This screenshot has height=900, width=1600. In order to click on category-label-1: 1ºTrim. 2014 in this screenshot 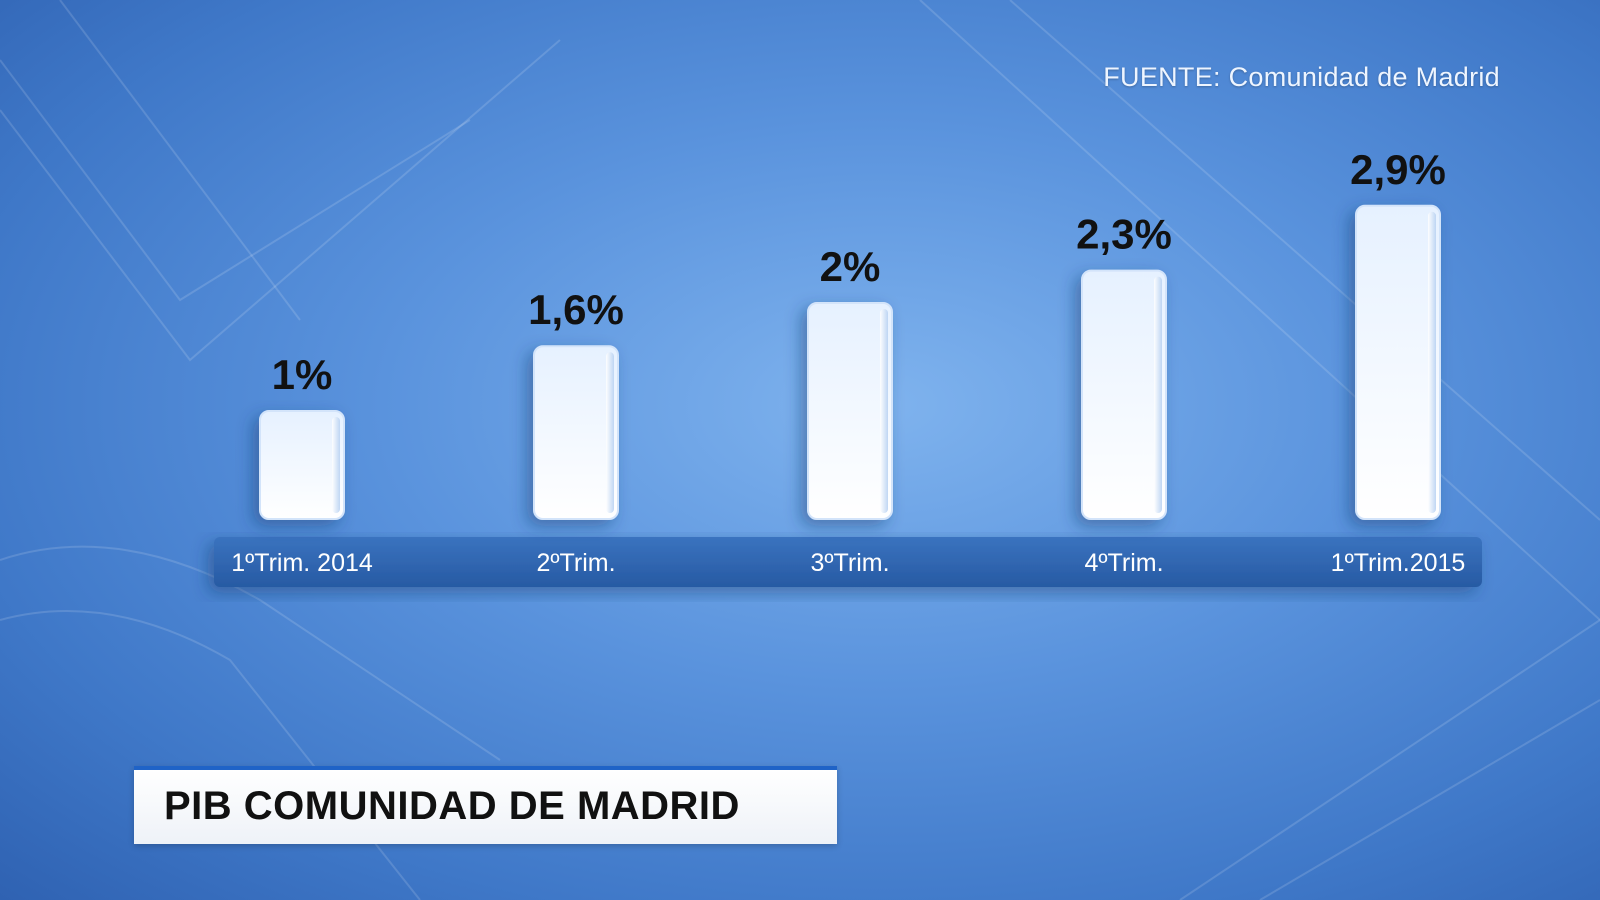, I will do `click(302, 563)`.